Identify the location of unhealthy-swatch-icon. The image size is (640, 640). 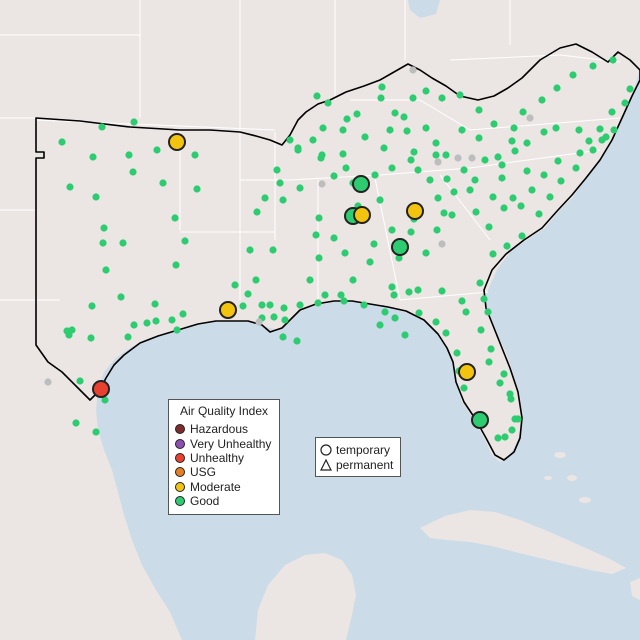
(180, 458).